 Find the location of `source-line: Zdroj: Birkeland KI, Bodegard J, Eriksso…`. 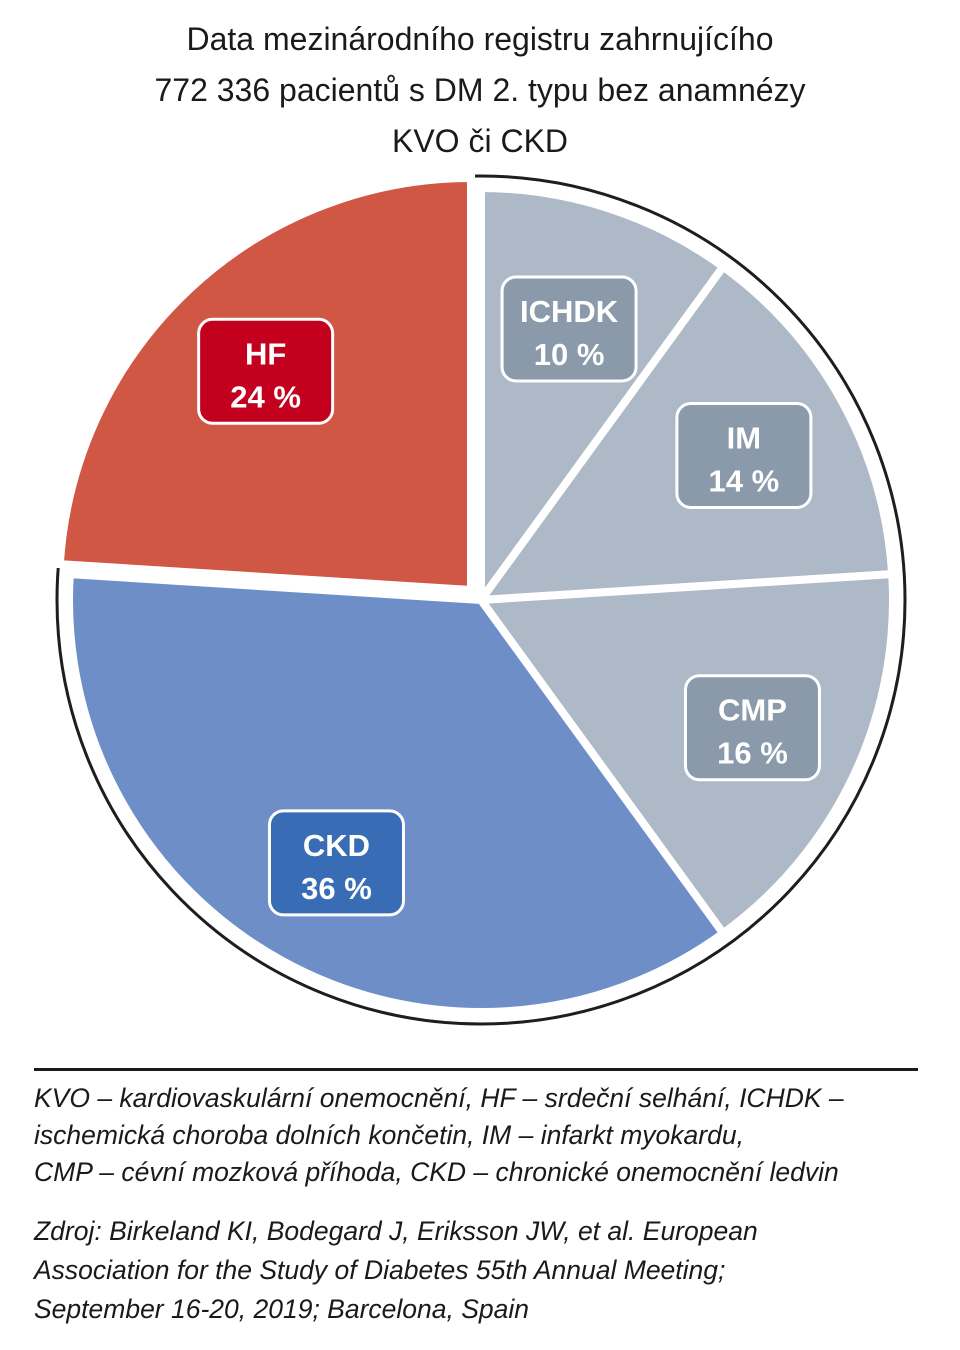

source-line: Zdroj: Birkeland KI, Bodegard J, Eriksso… is located at coordinates (396, 1231).